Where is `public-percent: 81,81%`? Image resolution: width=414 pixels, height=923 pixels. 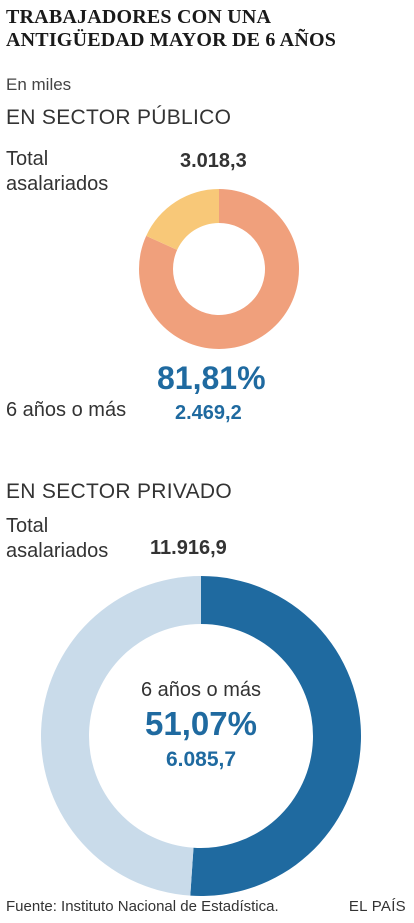
public-percent: 81,81% is located at coordinates (211, 378).